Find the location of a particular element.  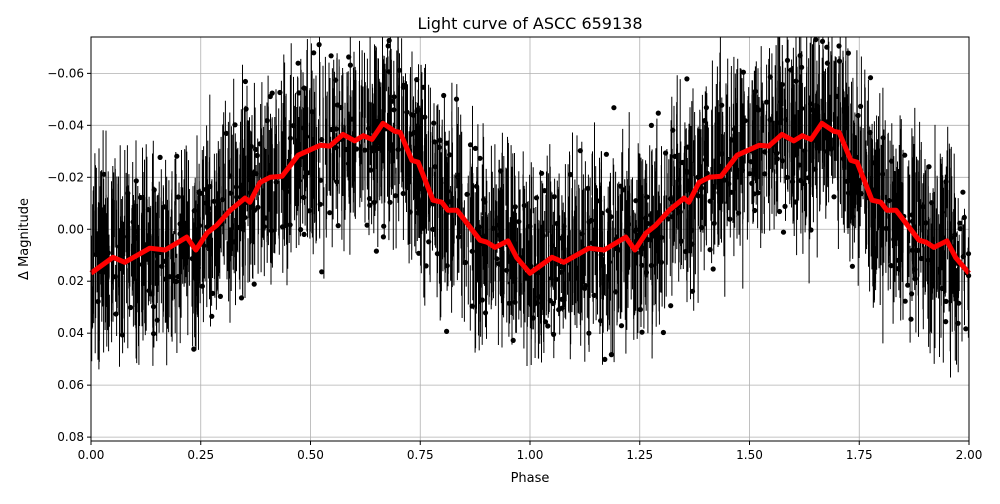

y-tick-label: 0.00 is located at coordinates (70, 229).